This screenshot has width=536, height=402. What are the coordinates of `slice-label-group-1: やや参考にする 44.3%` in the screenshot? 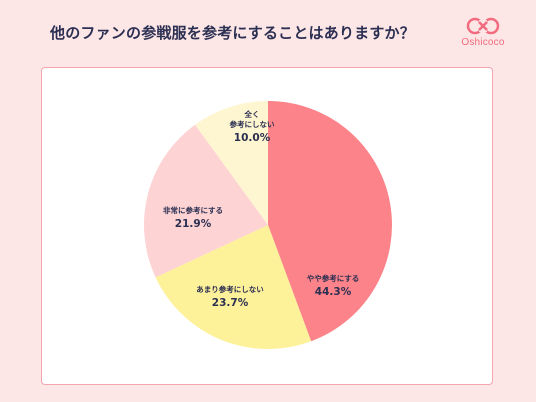 It's located at (333, 285).